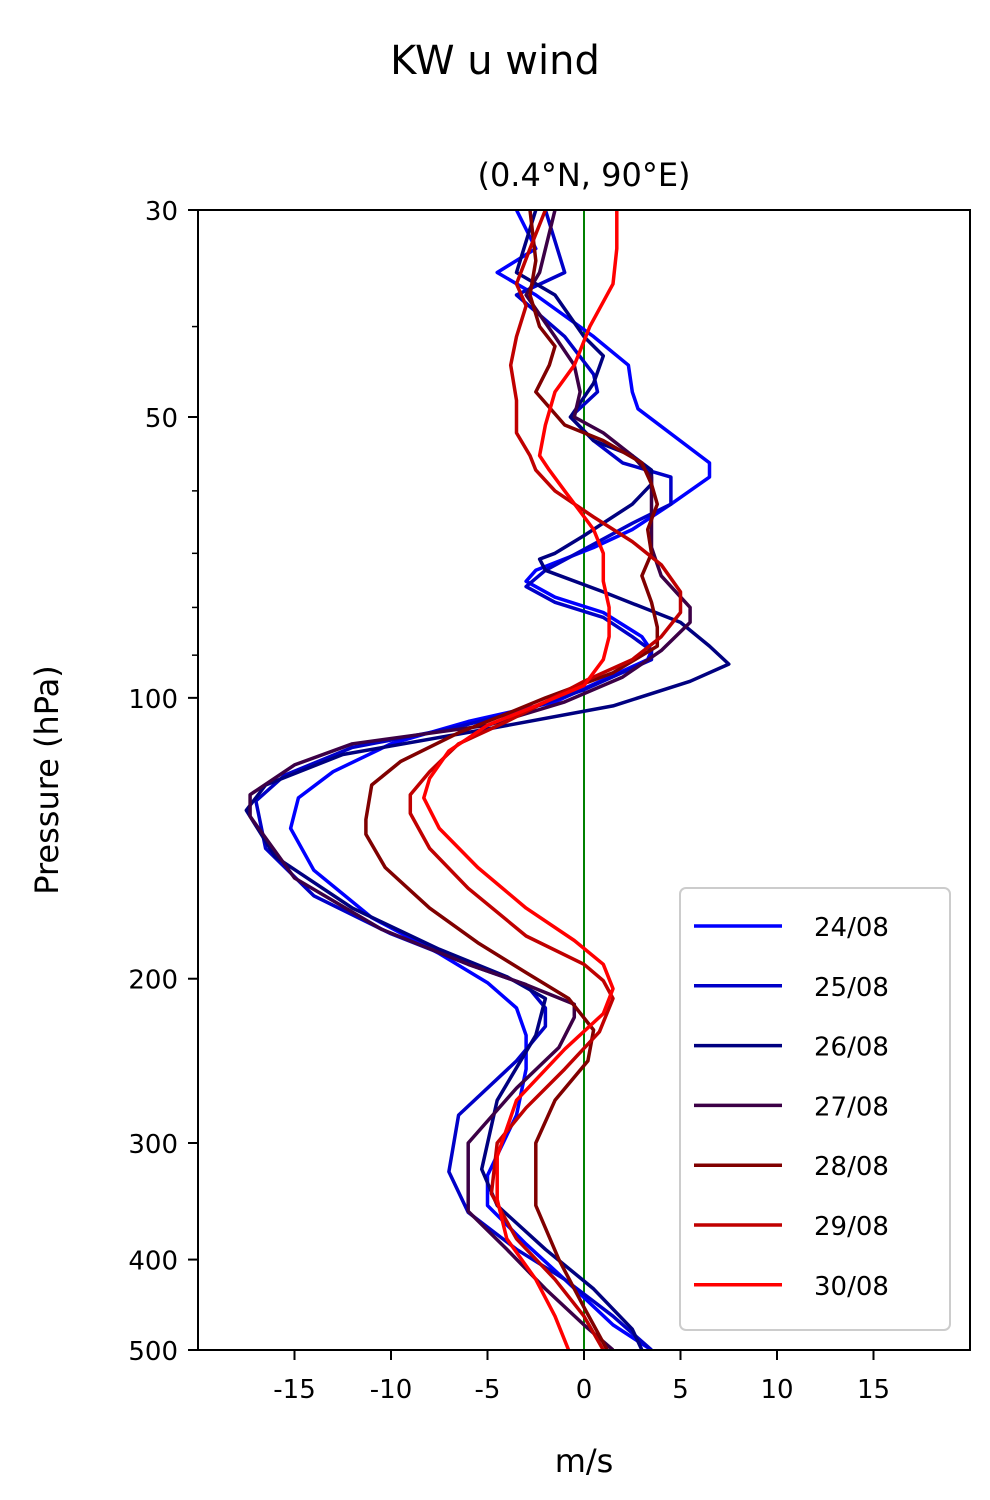 The image size is (990, 1500). I want to click on x-tick-label: 5, so click(680, 1390).